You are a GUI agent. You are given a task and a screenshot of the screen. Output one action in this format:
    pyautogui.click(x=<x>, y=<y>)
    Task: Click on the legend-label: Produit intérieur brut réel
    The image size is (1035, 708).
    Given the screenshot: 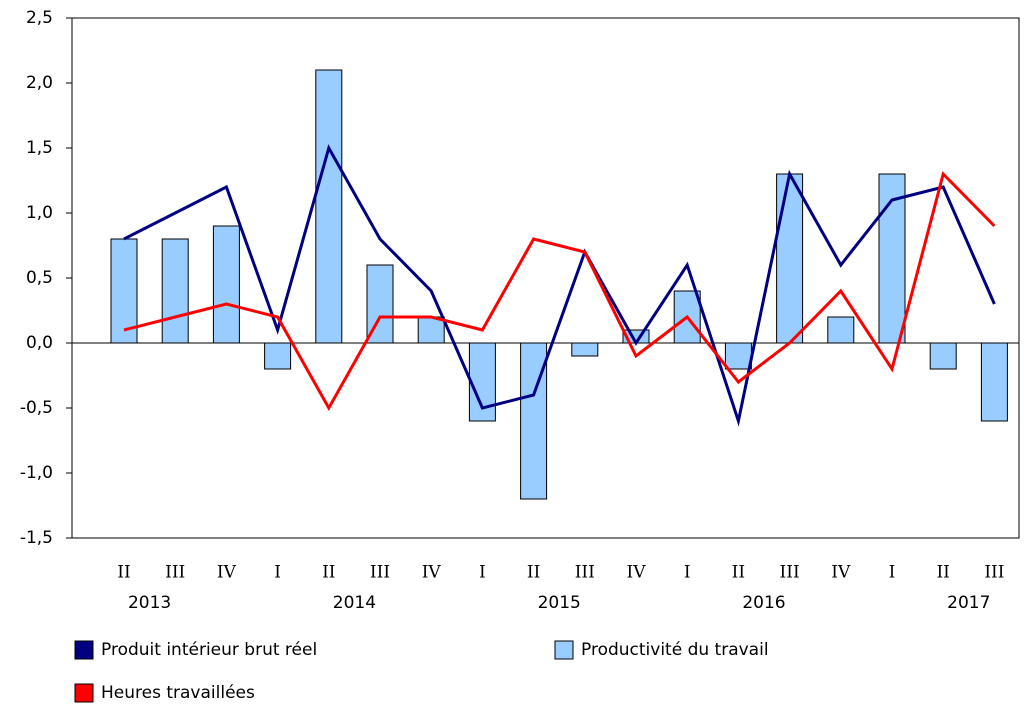 What is the action you would take?
    pyautogui.click(x=209, y=650)
    